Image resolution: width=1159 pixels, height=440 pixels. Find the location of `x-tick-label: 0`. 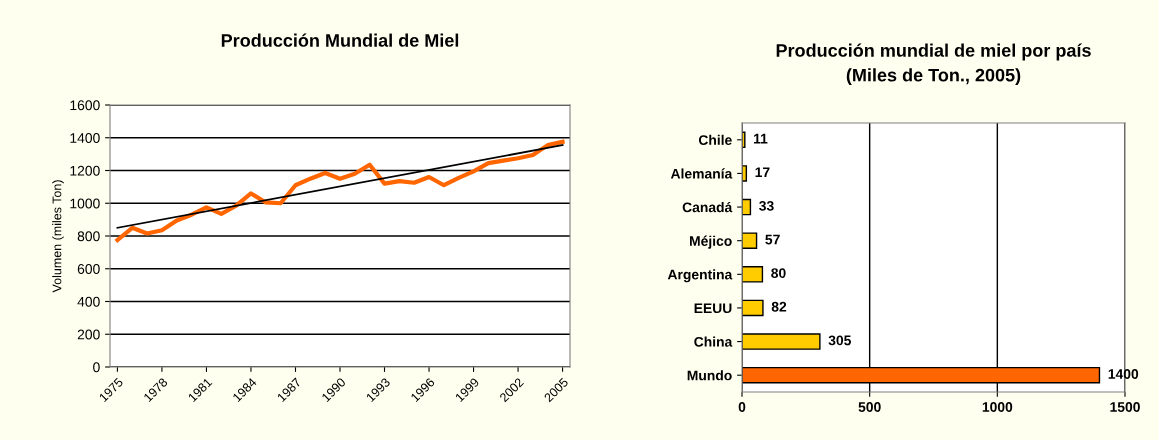

x-tick-label: 0 is located at coordinates (742, 407).